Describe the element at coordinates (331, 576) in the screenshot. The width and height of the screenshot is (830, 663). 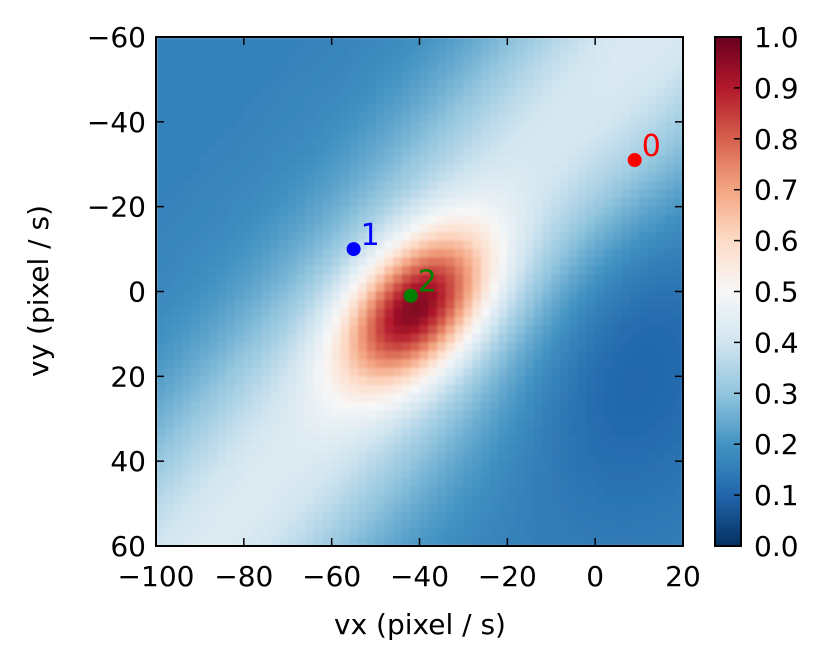
I see `x-tick-label: −60` at that location.